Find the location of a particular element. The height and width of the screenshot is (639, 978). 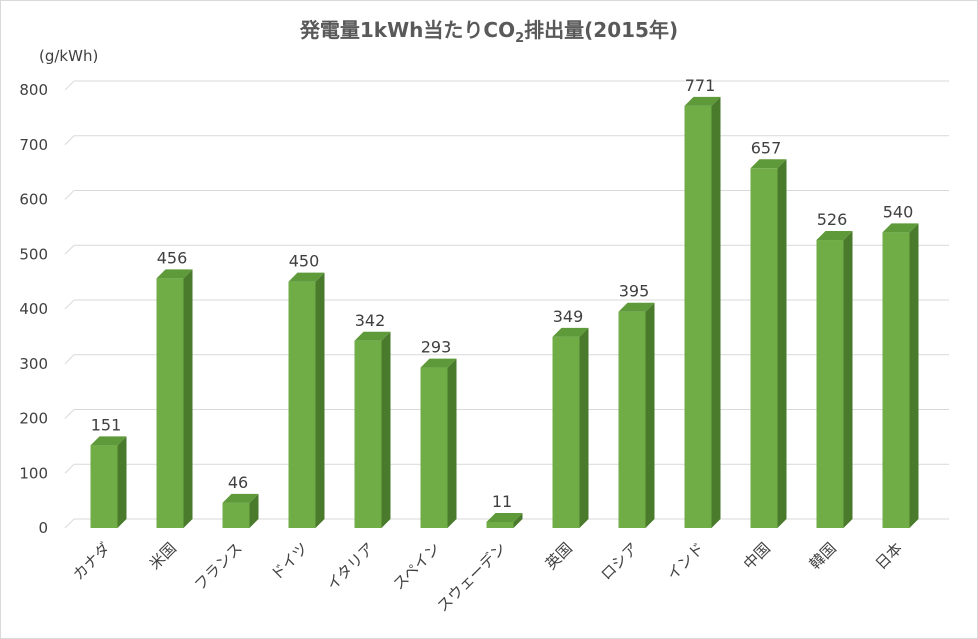

y-tick-label: 300 is located at coordinates (33, 364).